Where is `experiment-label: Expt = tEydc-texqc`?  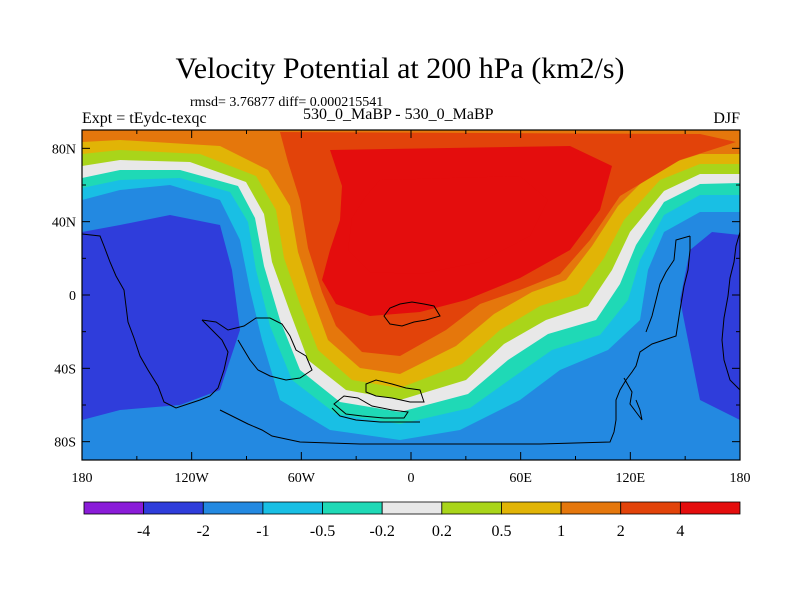 experiment-label: Expt = tEydc-texqc is located at coordinates (144, 118).